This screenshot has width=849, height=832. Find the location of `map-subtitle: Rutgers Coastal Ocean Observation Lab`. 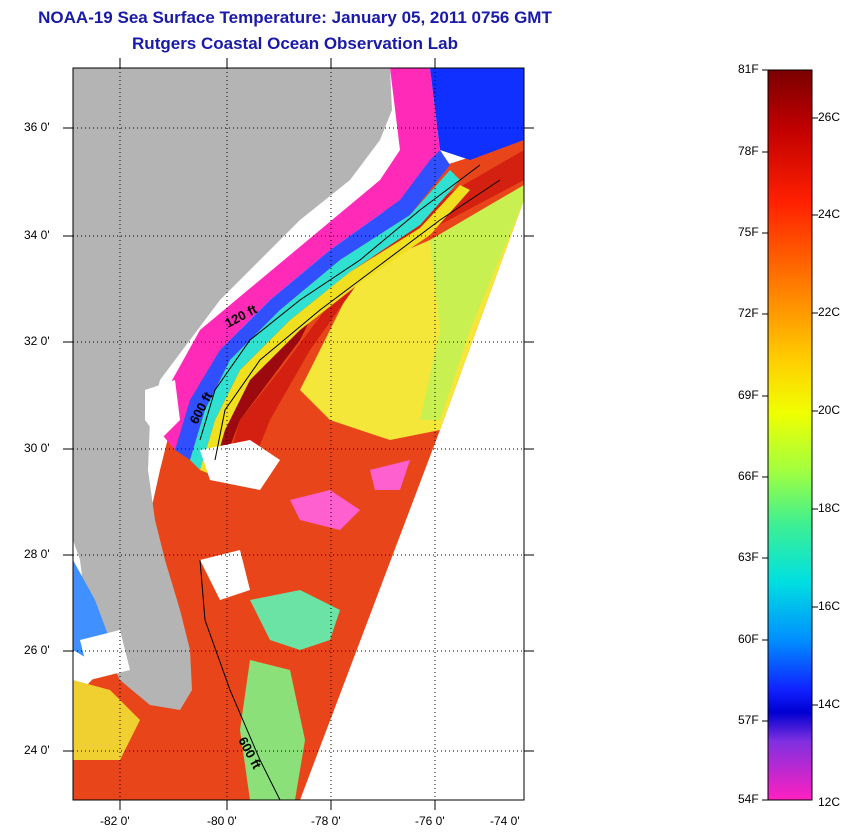

map-subtitle: Rutgers Coastal Ocean Observation Lab is located at coordinates (295, 43).